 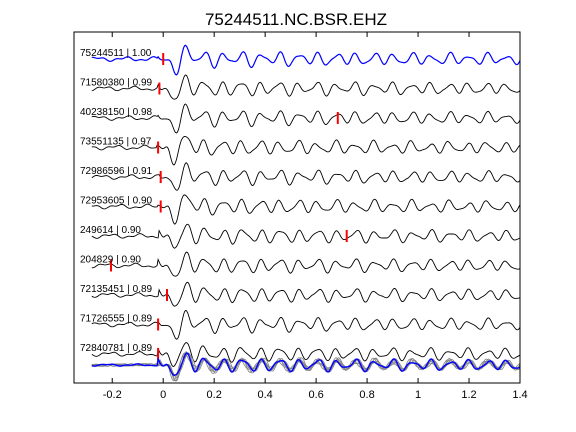 I want to click on trace-label: 71580380 | 0.99, so click(x=116, y=83).